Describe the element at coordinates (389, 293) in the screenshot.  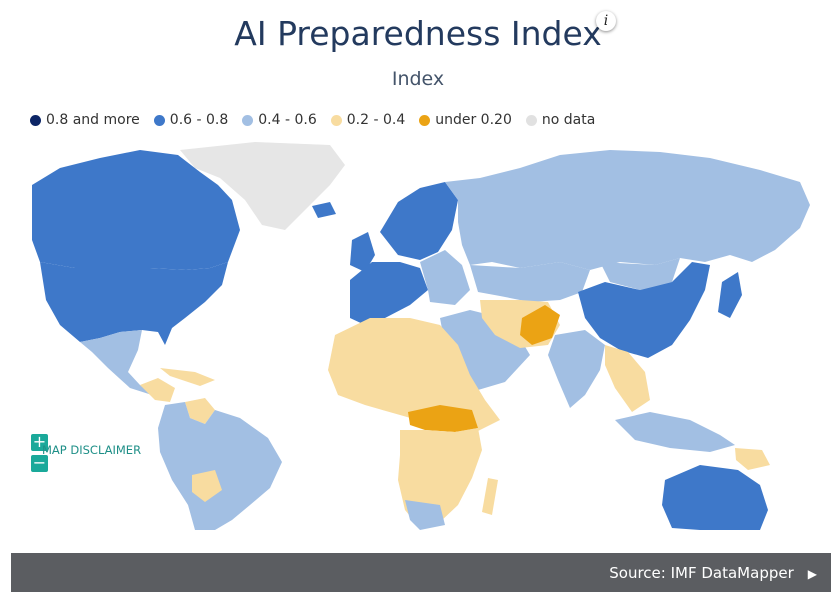
I see `region-western-europe` at that location.